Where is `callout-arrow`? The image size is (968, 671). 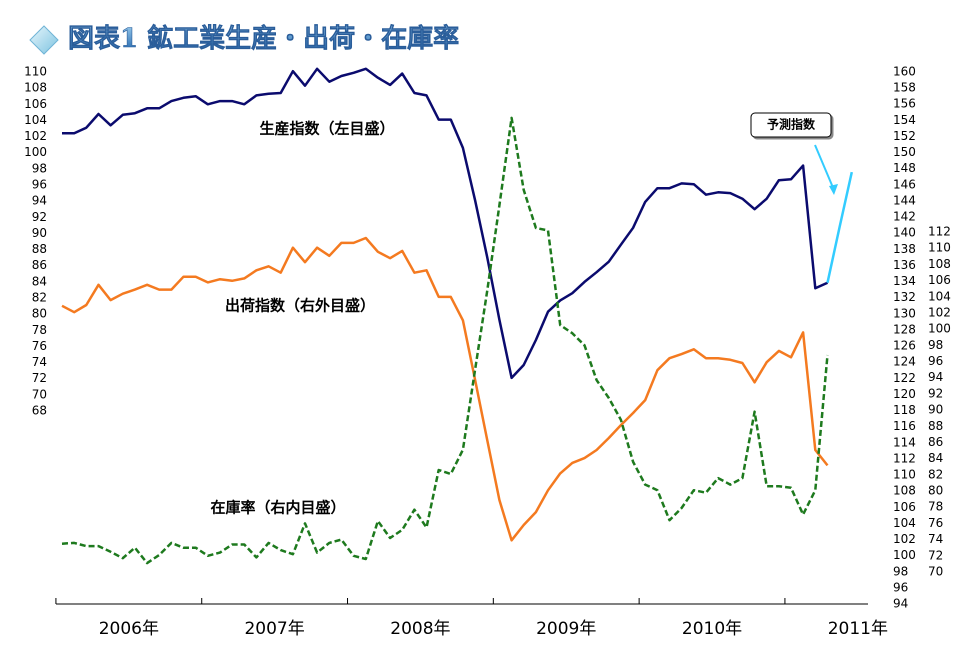 callout-arrow is located at coordinates (824, 167).